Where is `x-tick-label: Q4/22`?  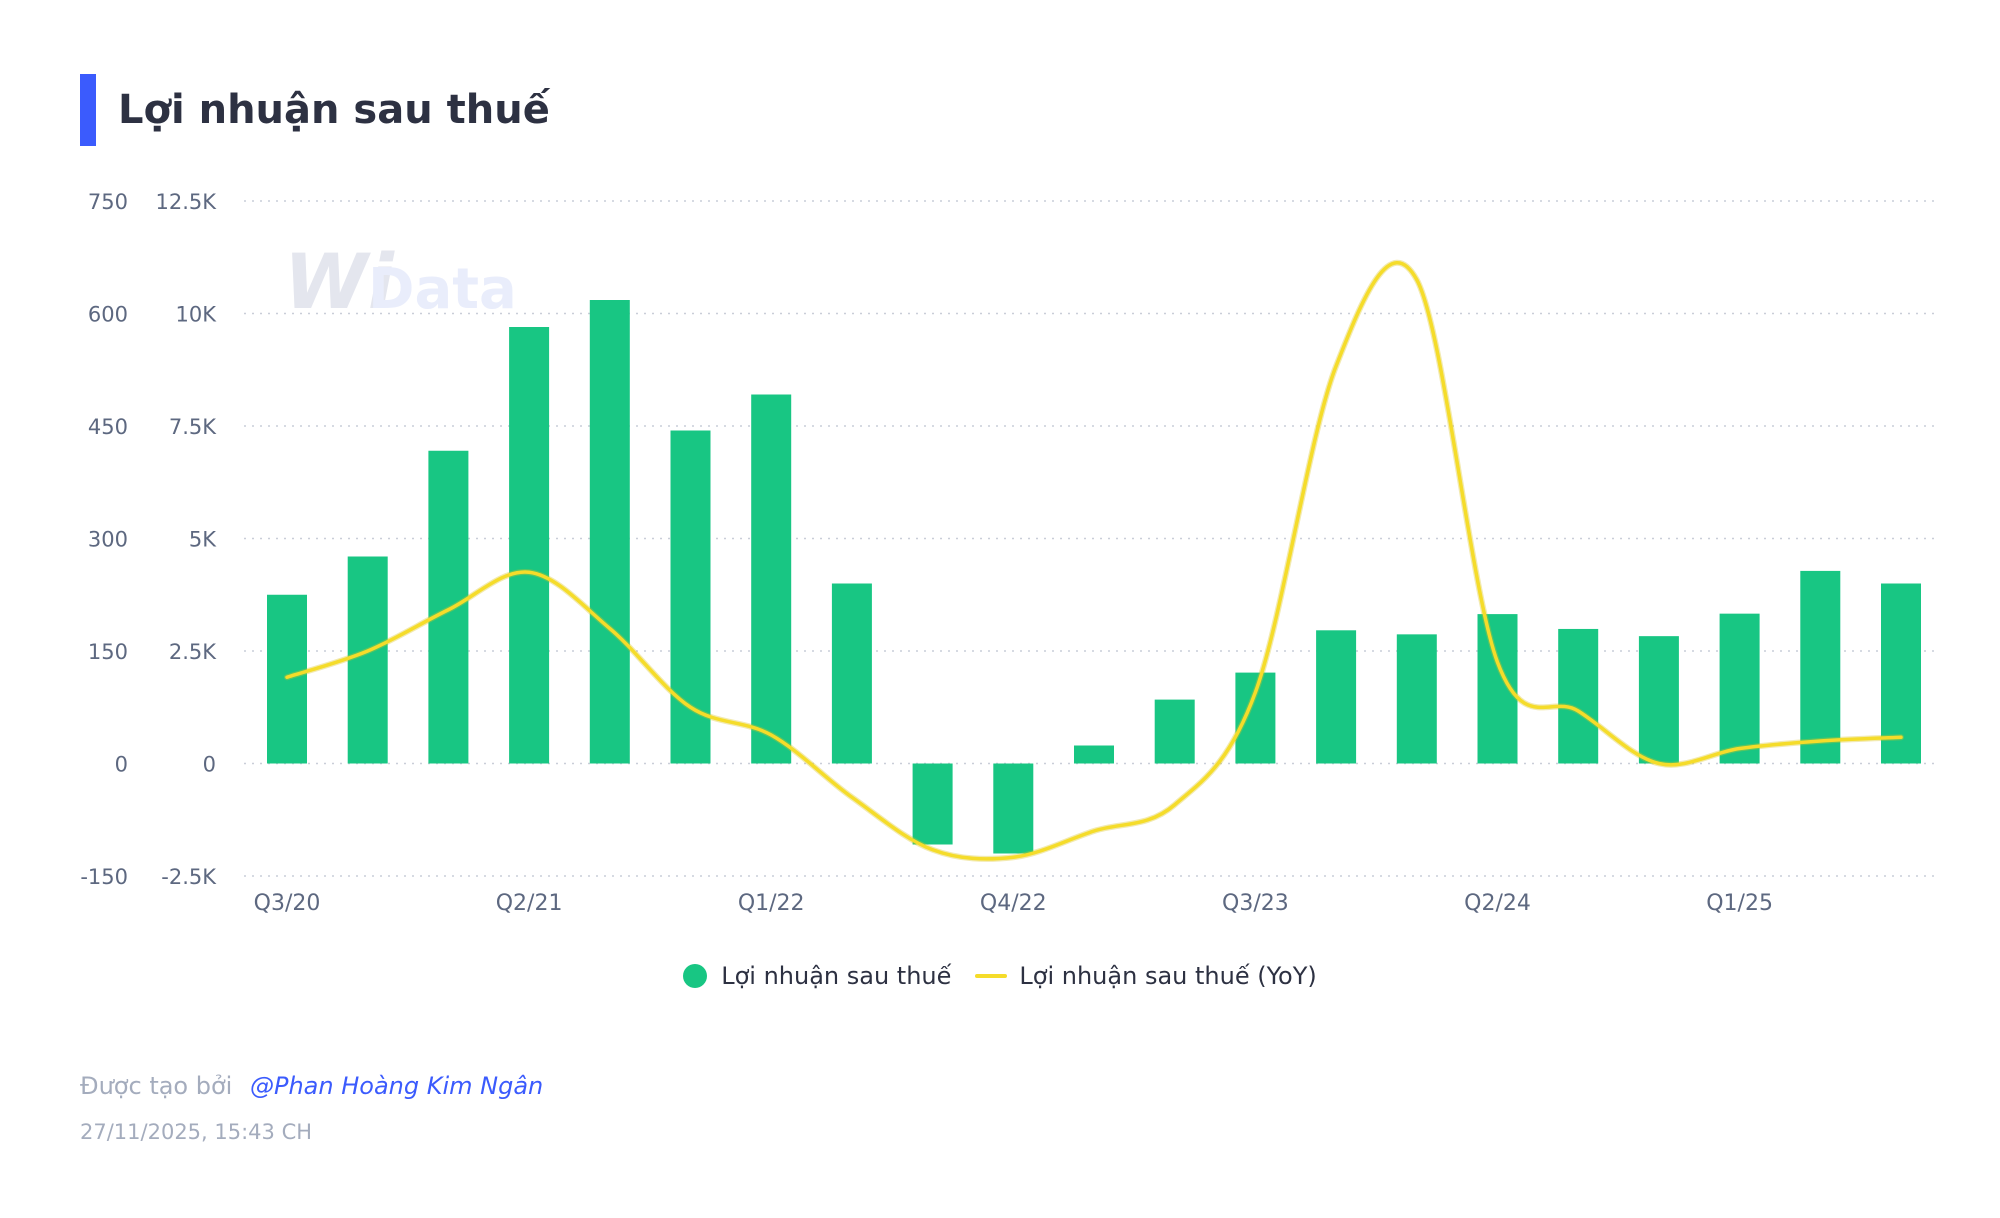
x-tick-label: Q4/22 is located at coordinates (1013, 903).